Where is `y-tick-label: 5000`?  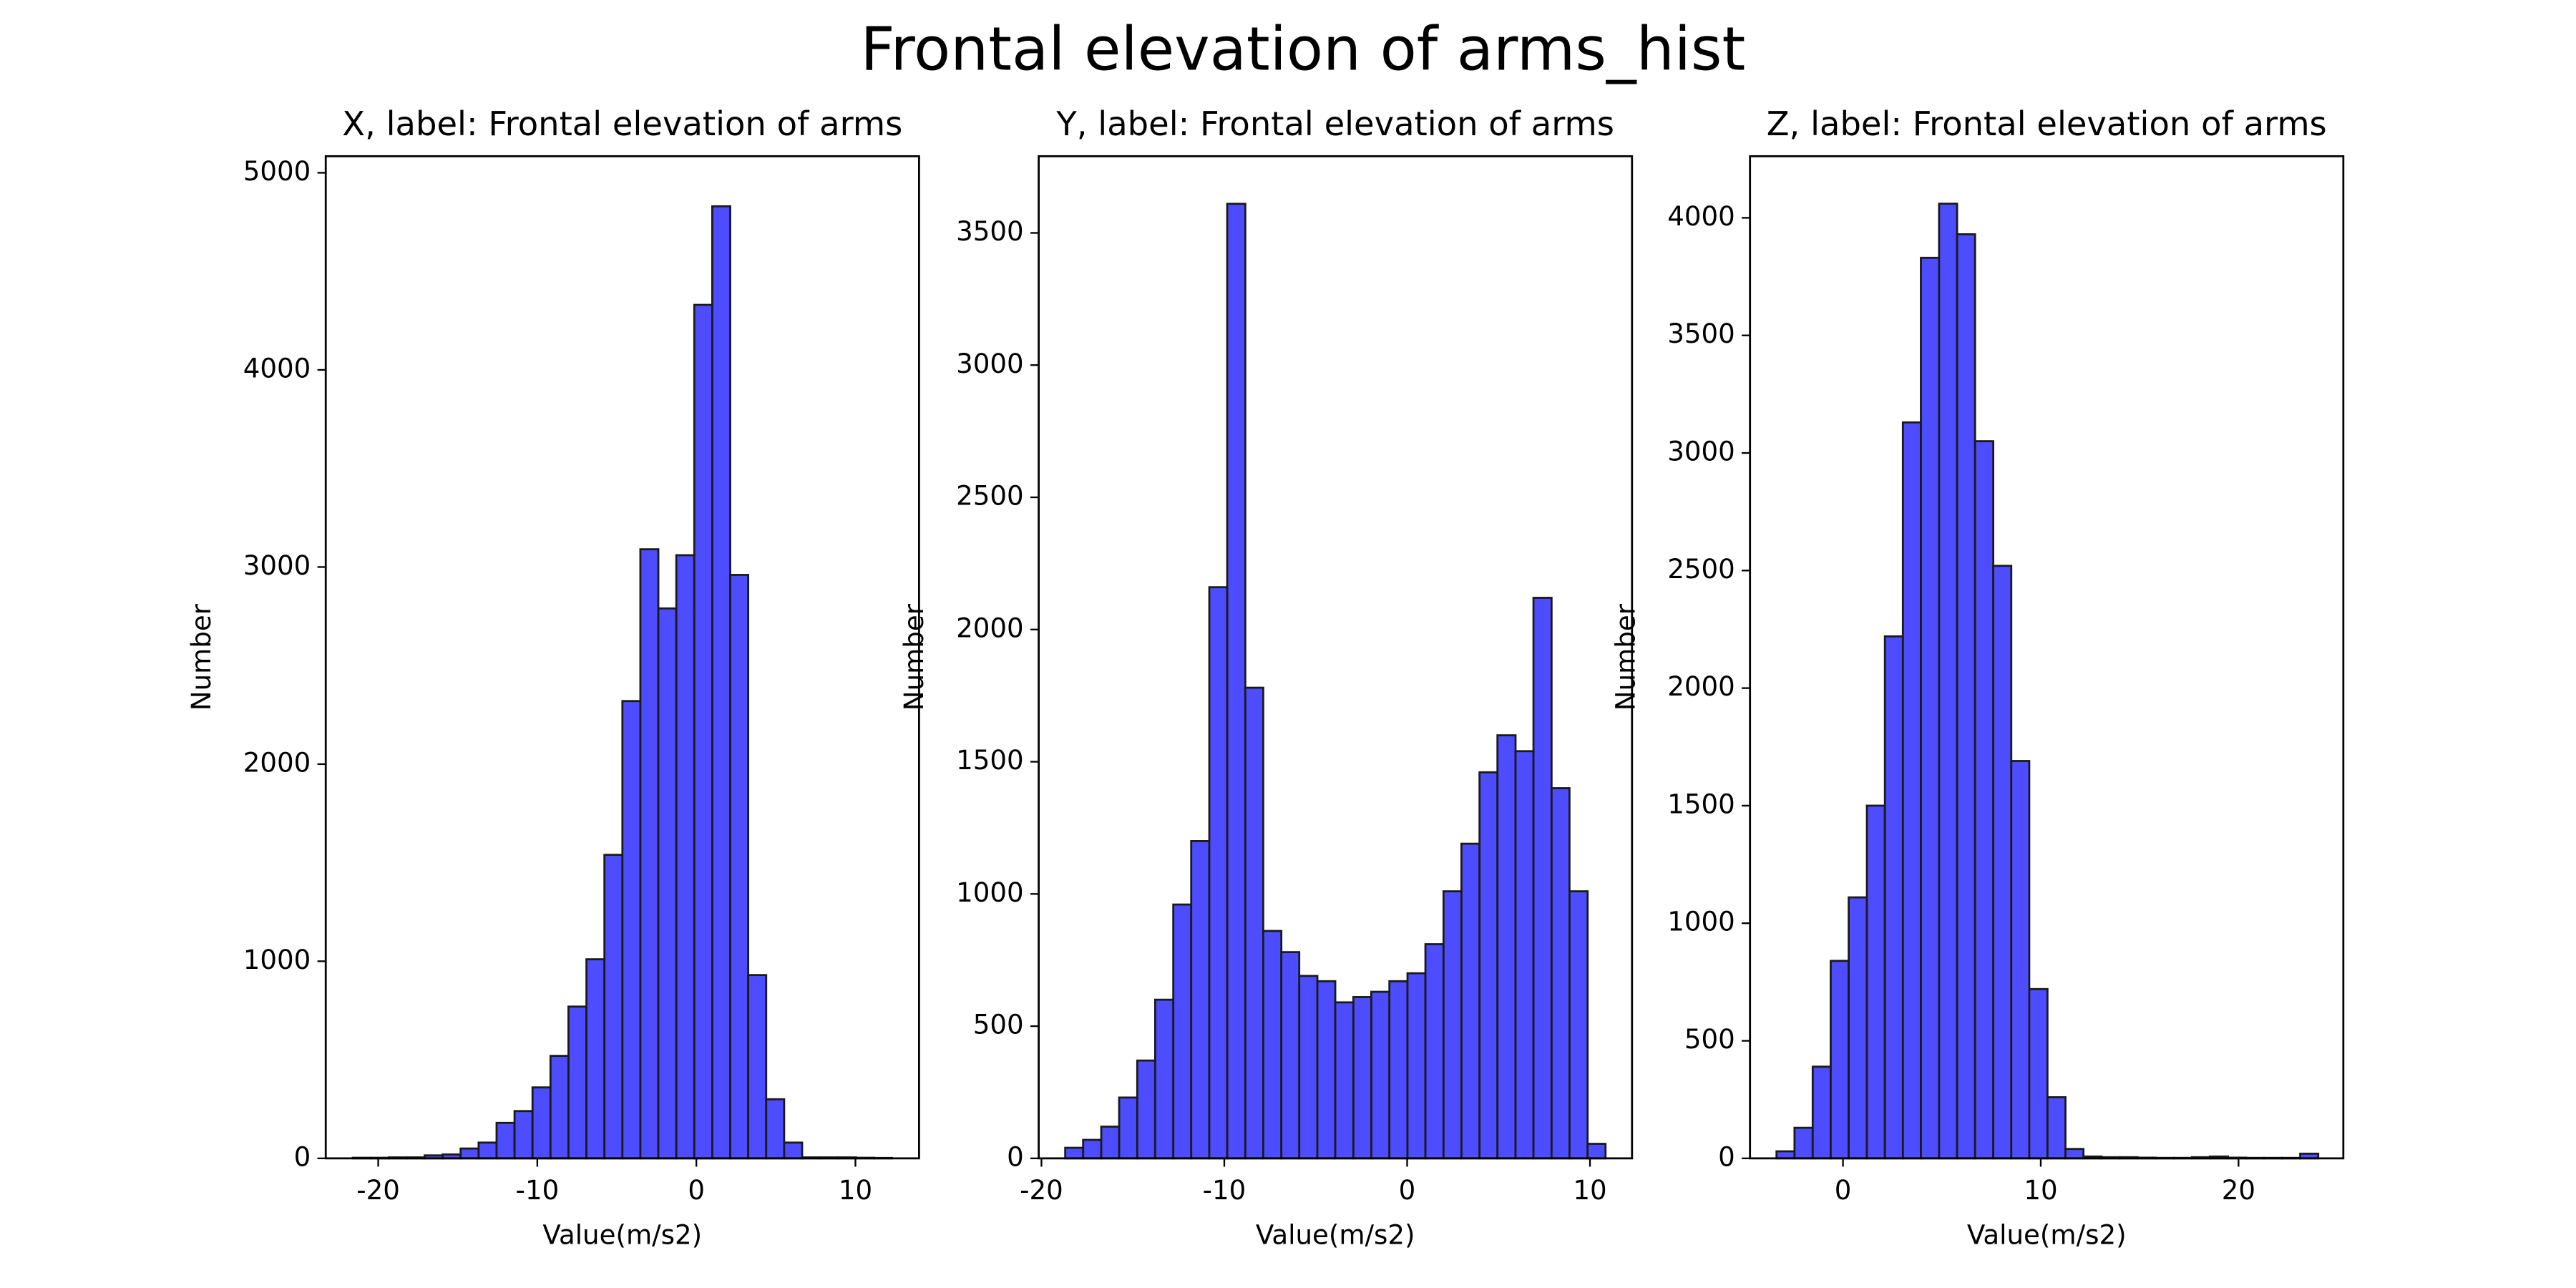
y-tick-label: 5000 is located at coordinates (277, 171).